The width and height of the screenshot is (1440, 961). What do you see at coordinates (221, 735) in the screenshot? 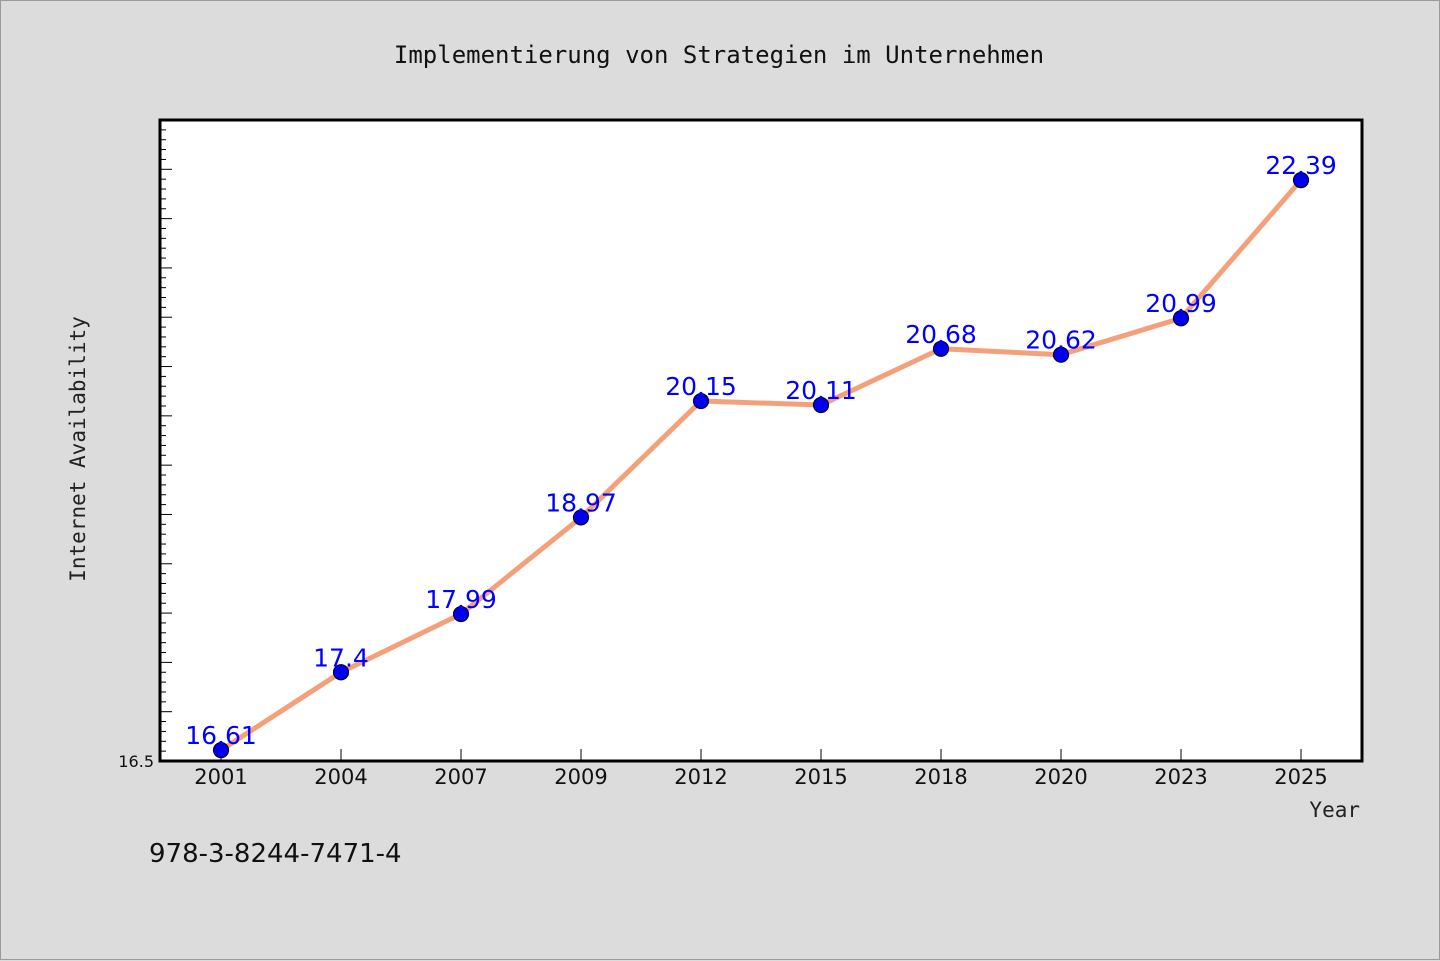
I see `data-label: 16.61` at bounding box center [221, 735].